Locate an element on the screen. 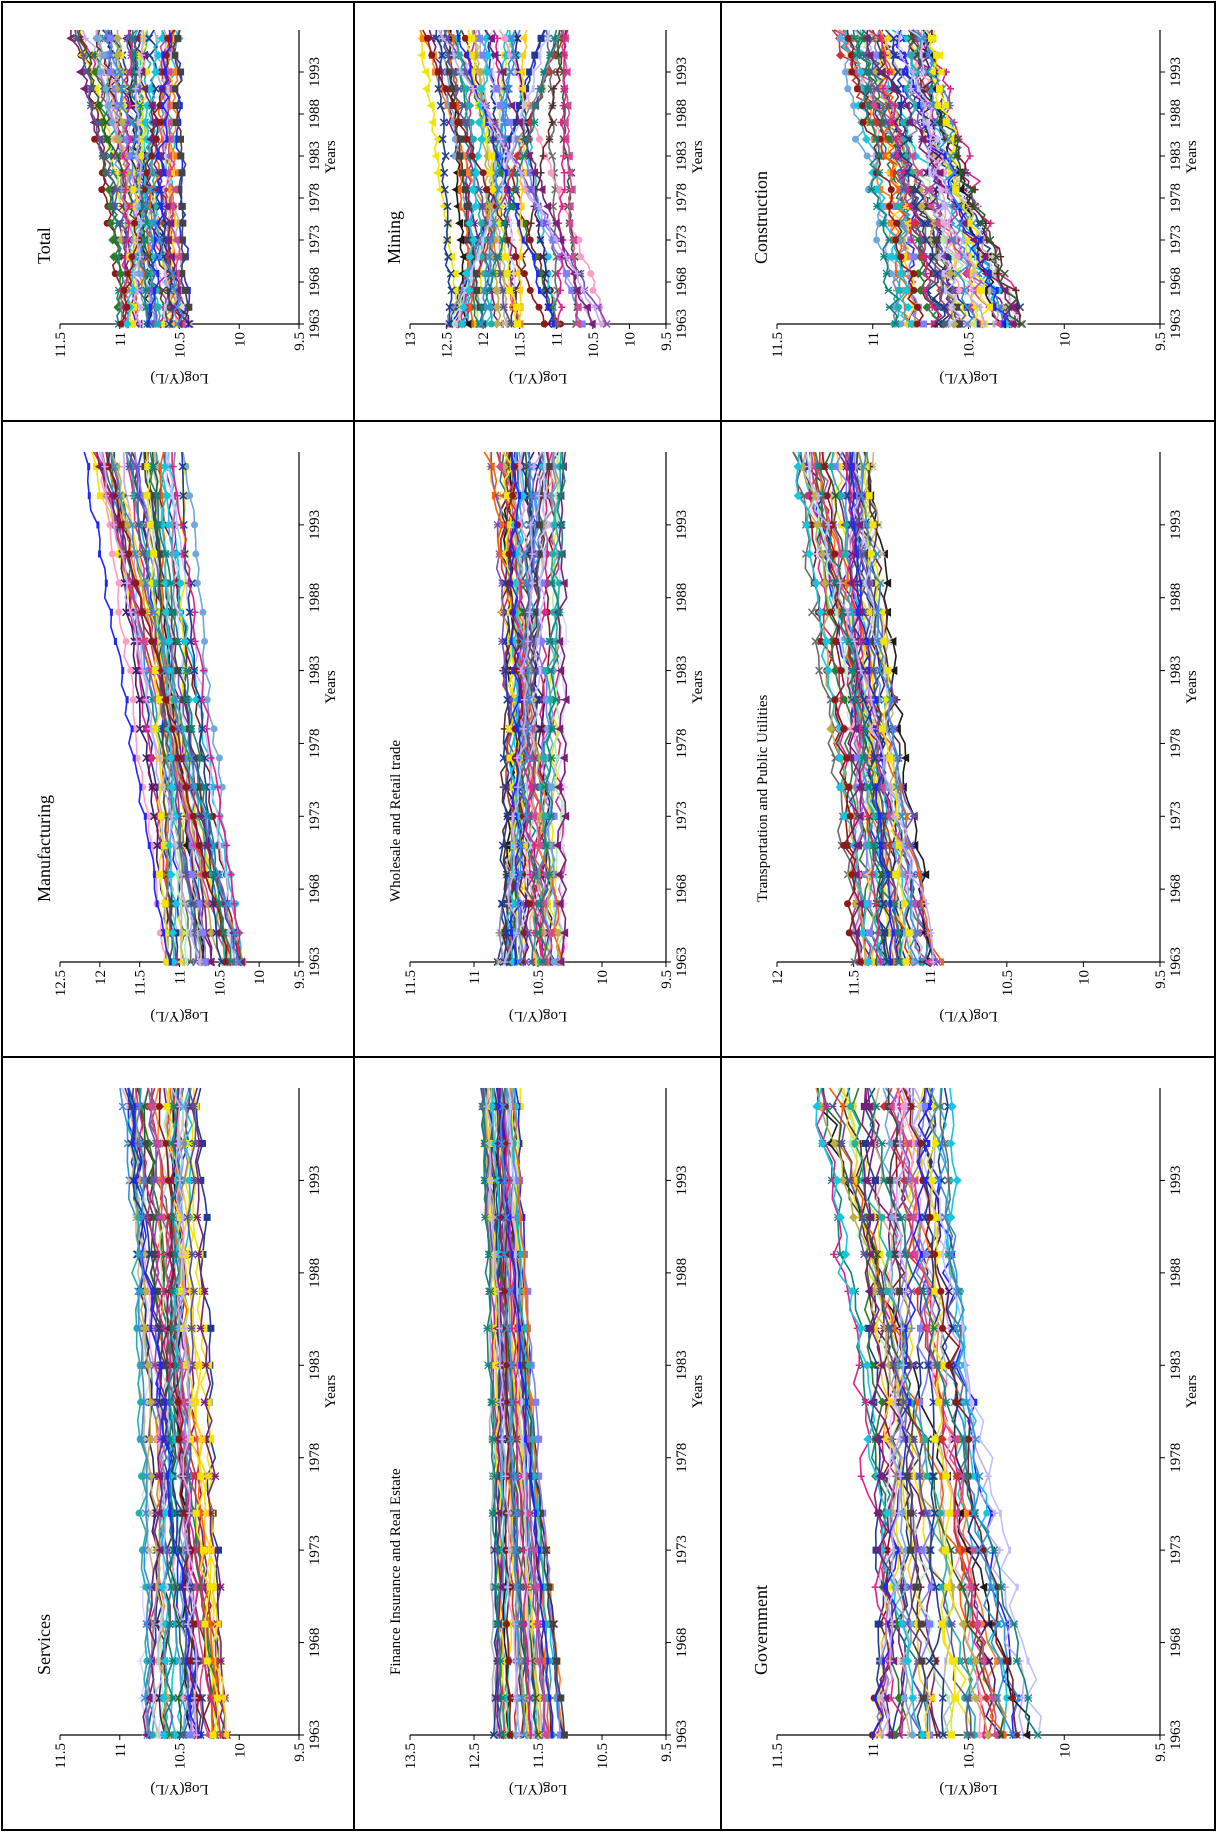  y-tick-label: 13 is located at coordinates (411, 339).